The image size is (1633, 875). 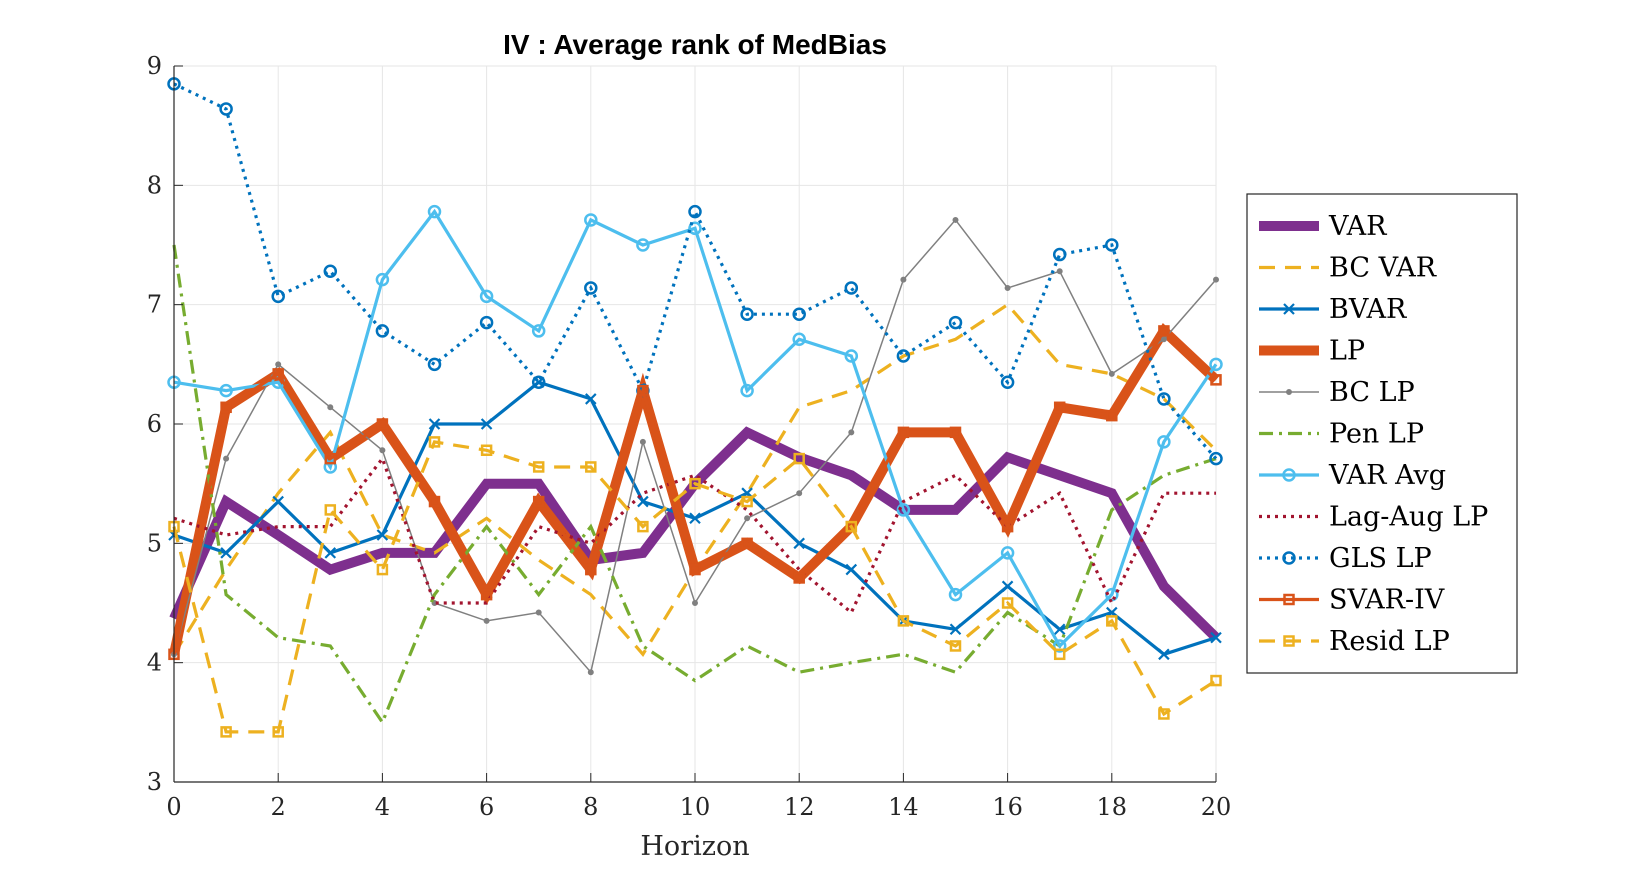 I want to click on x-tick-label: 20, so click(x=1216, y=807).